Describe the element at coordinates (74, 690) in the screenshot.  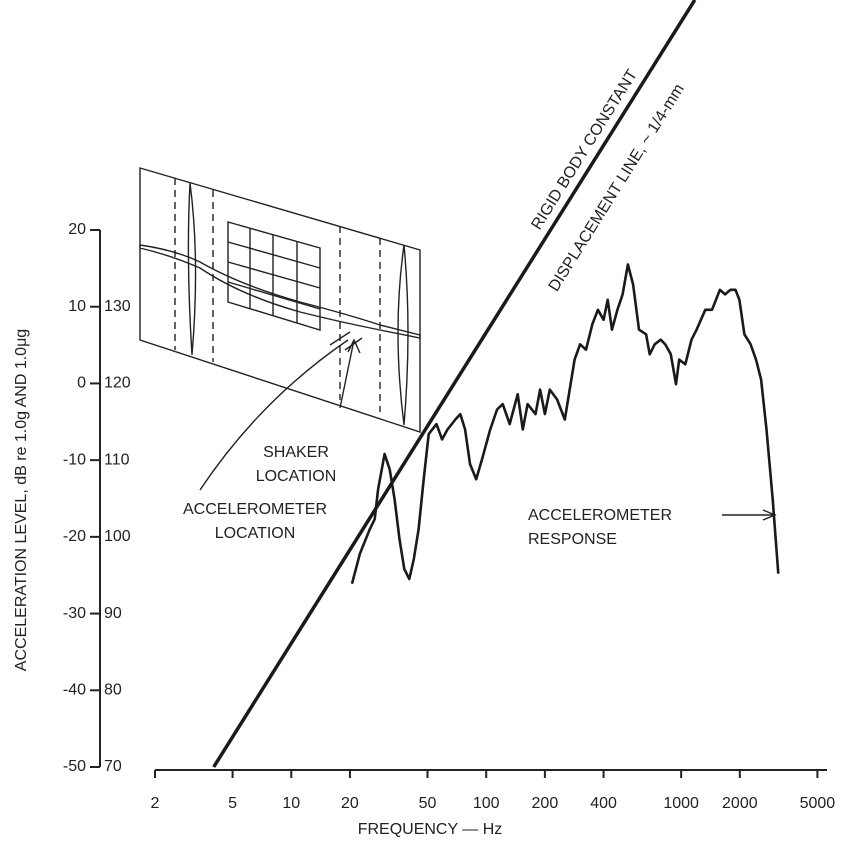
I see `y-tick-label: -40` at that location.